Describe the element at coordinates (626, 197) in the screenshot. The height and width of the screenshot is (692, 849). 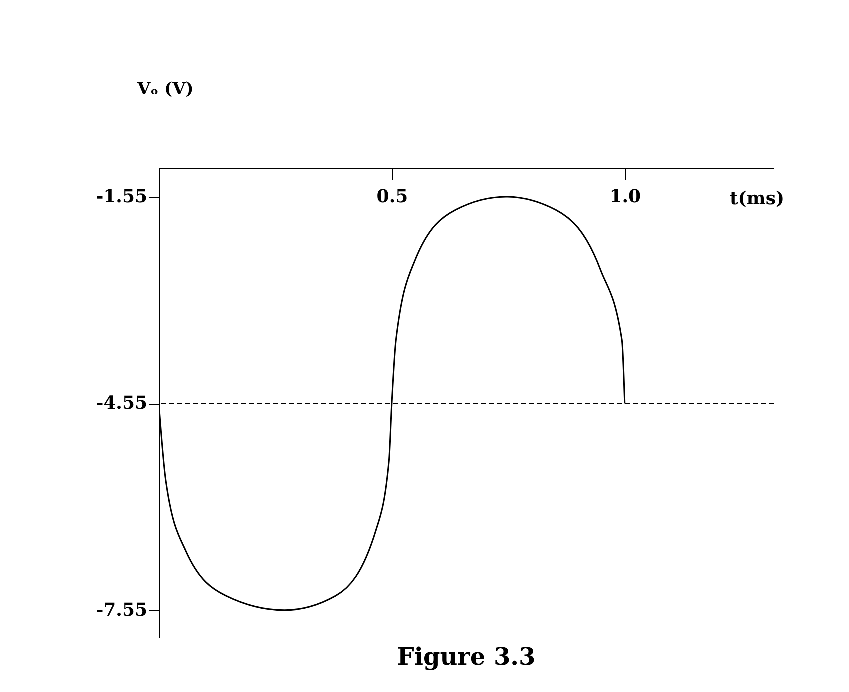
I see `x-tick-label: 1.0` at that location.